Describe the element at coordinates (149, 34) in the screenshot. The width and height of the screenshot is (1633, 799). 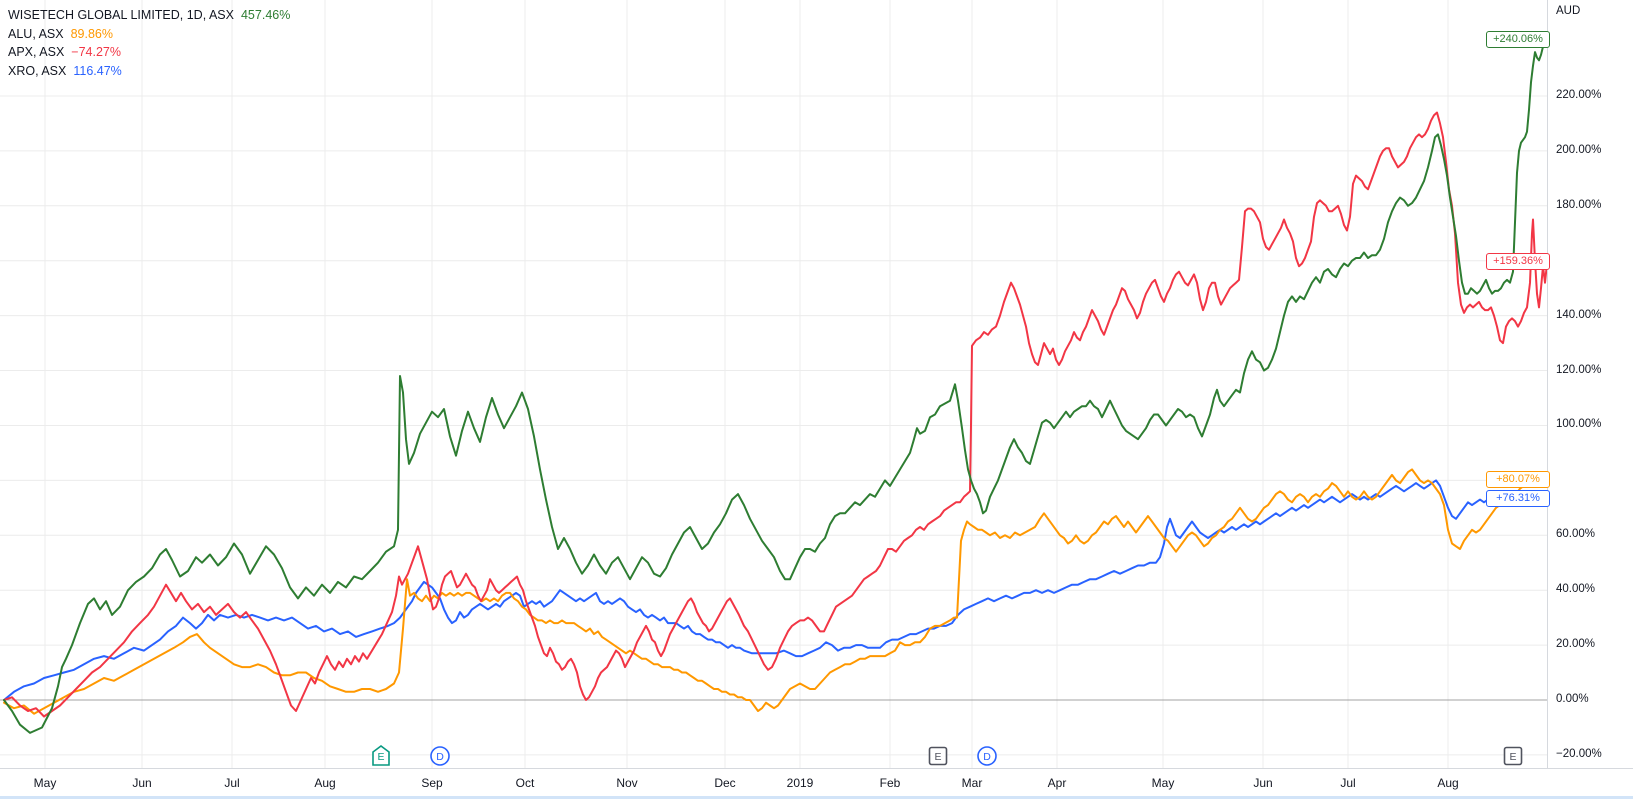
I see `legend-row-alu: ALU, ASX 89.86%` at that location.